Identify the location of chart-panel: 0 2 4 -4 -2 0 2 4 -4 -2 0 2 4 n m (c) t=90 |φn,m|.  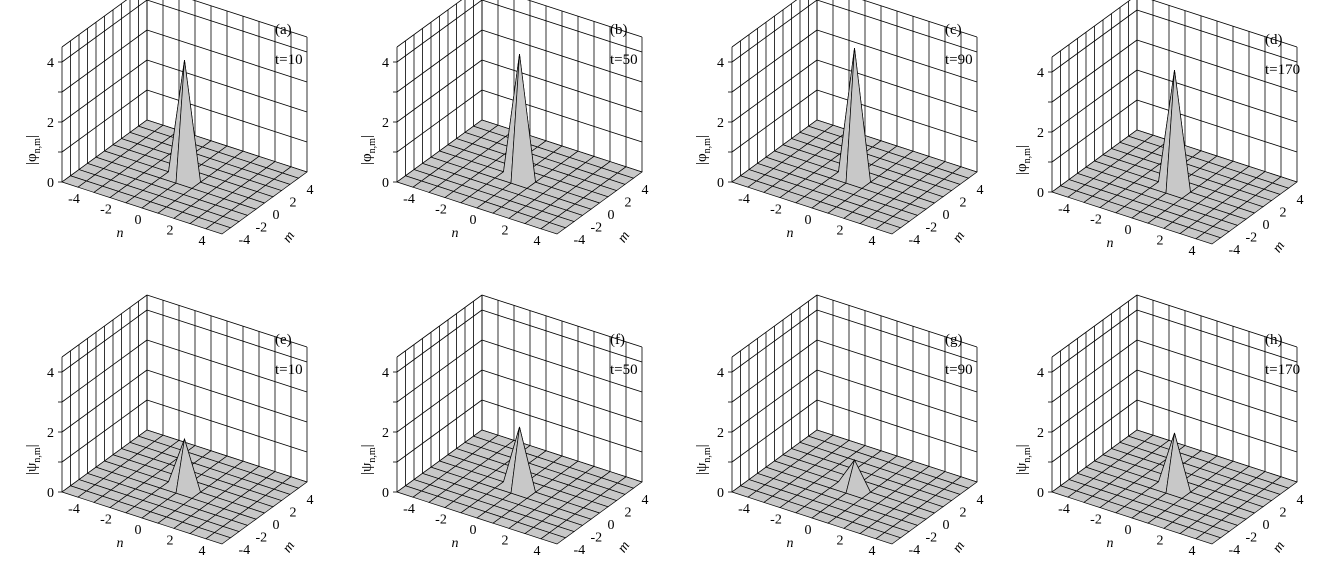
(850, 130).